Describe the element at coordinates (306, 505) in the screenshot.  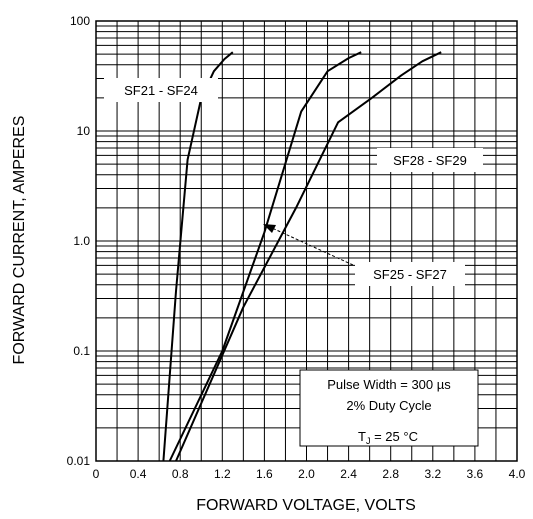
I see `x-axis-title: FORWARD VOLTAGE, VOLTS` at that location.